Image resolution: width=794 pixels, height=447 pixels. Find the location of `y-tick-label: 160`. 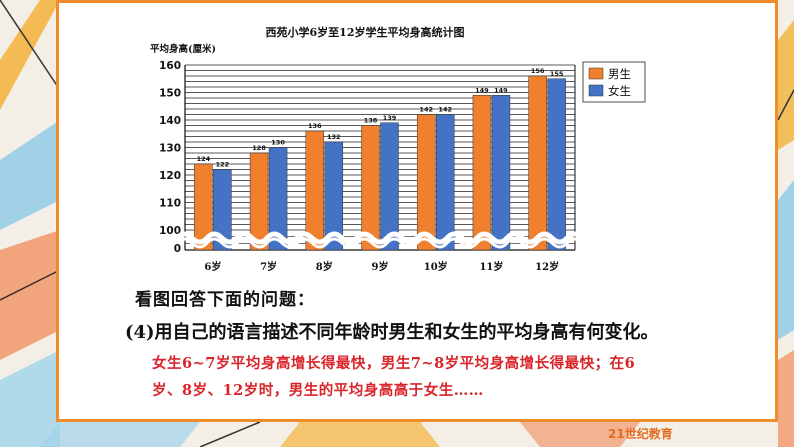

y-tick-label: 160 is located at coordinates (170, 66).